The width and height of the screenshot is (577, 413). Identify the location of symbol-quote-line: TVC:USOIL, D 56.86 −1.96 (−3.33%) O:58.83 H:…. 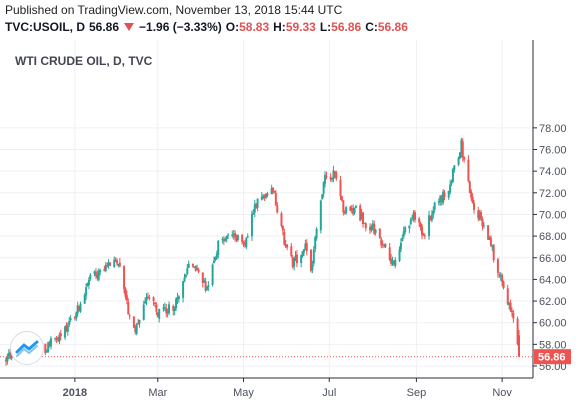
(206, 27).